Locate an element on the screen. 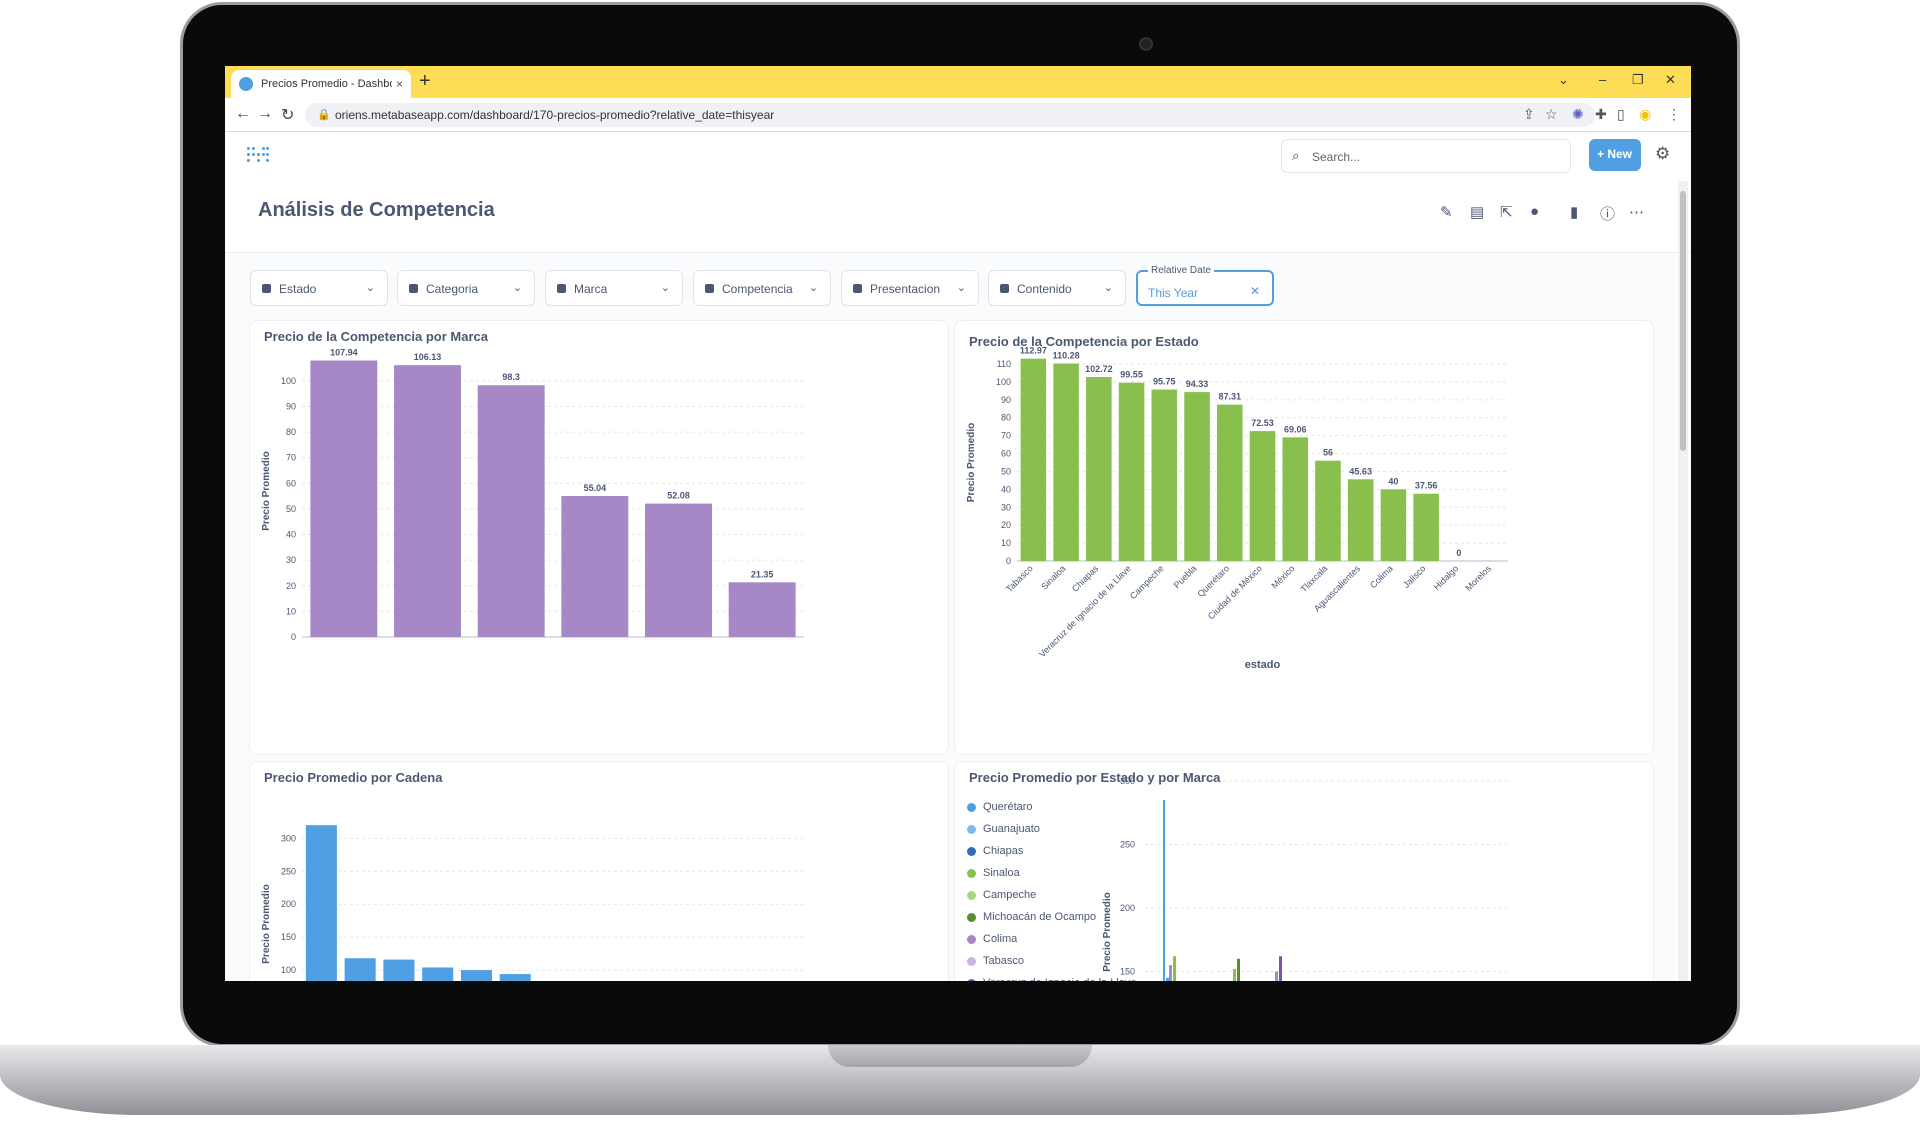 The width and height of the screenshot is (1920, 1124). metabase-logo-icon is located at coordinates (258, 155).